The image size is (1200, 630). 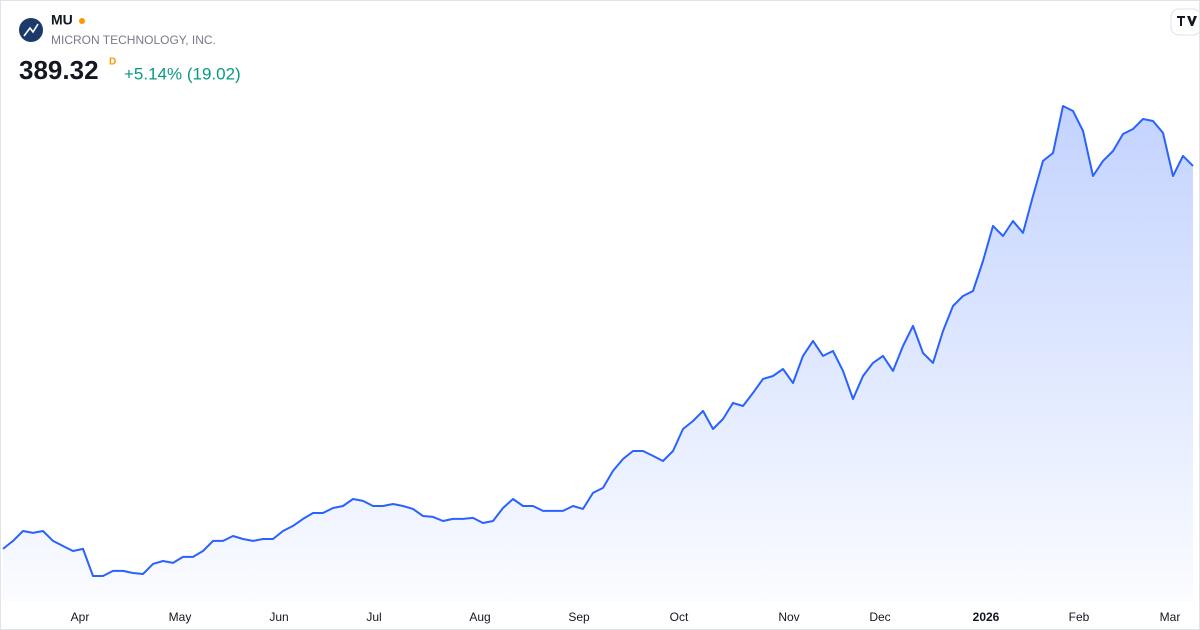 What do you see at coordinates (879, 617) in the screenshot?
I see `x-tick-label: Dec` at bounding box center [879, 617].